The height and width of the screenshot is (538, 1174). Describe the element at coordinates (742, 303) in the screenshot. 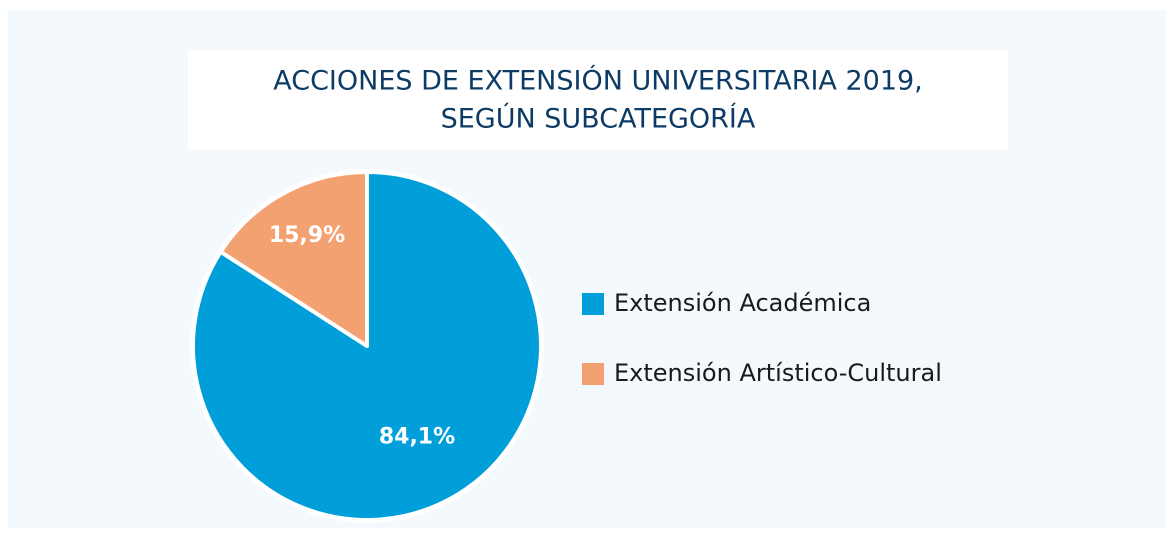

I see `legend-label: Extensión Académica` at that location.